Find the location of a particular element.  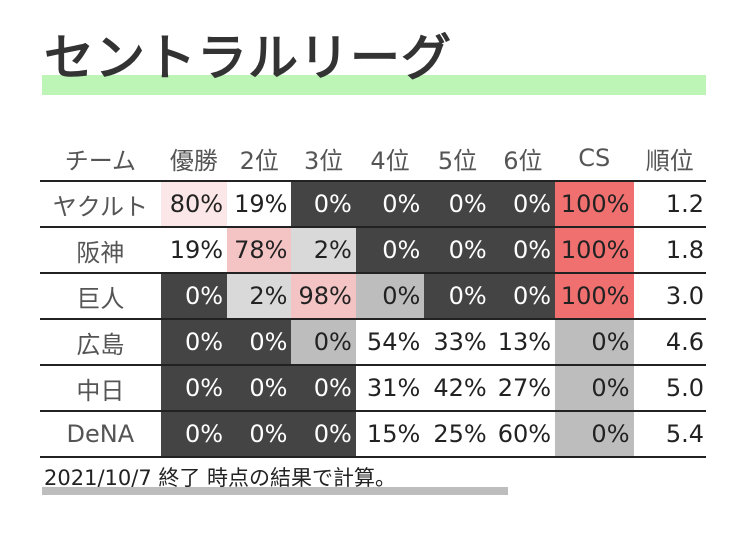

average-rank: 5.0 is located at coordinates (669, 388).